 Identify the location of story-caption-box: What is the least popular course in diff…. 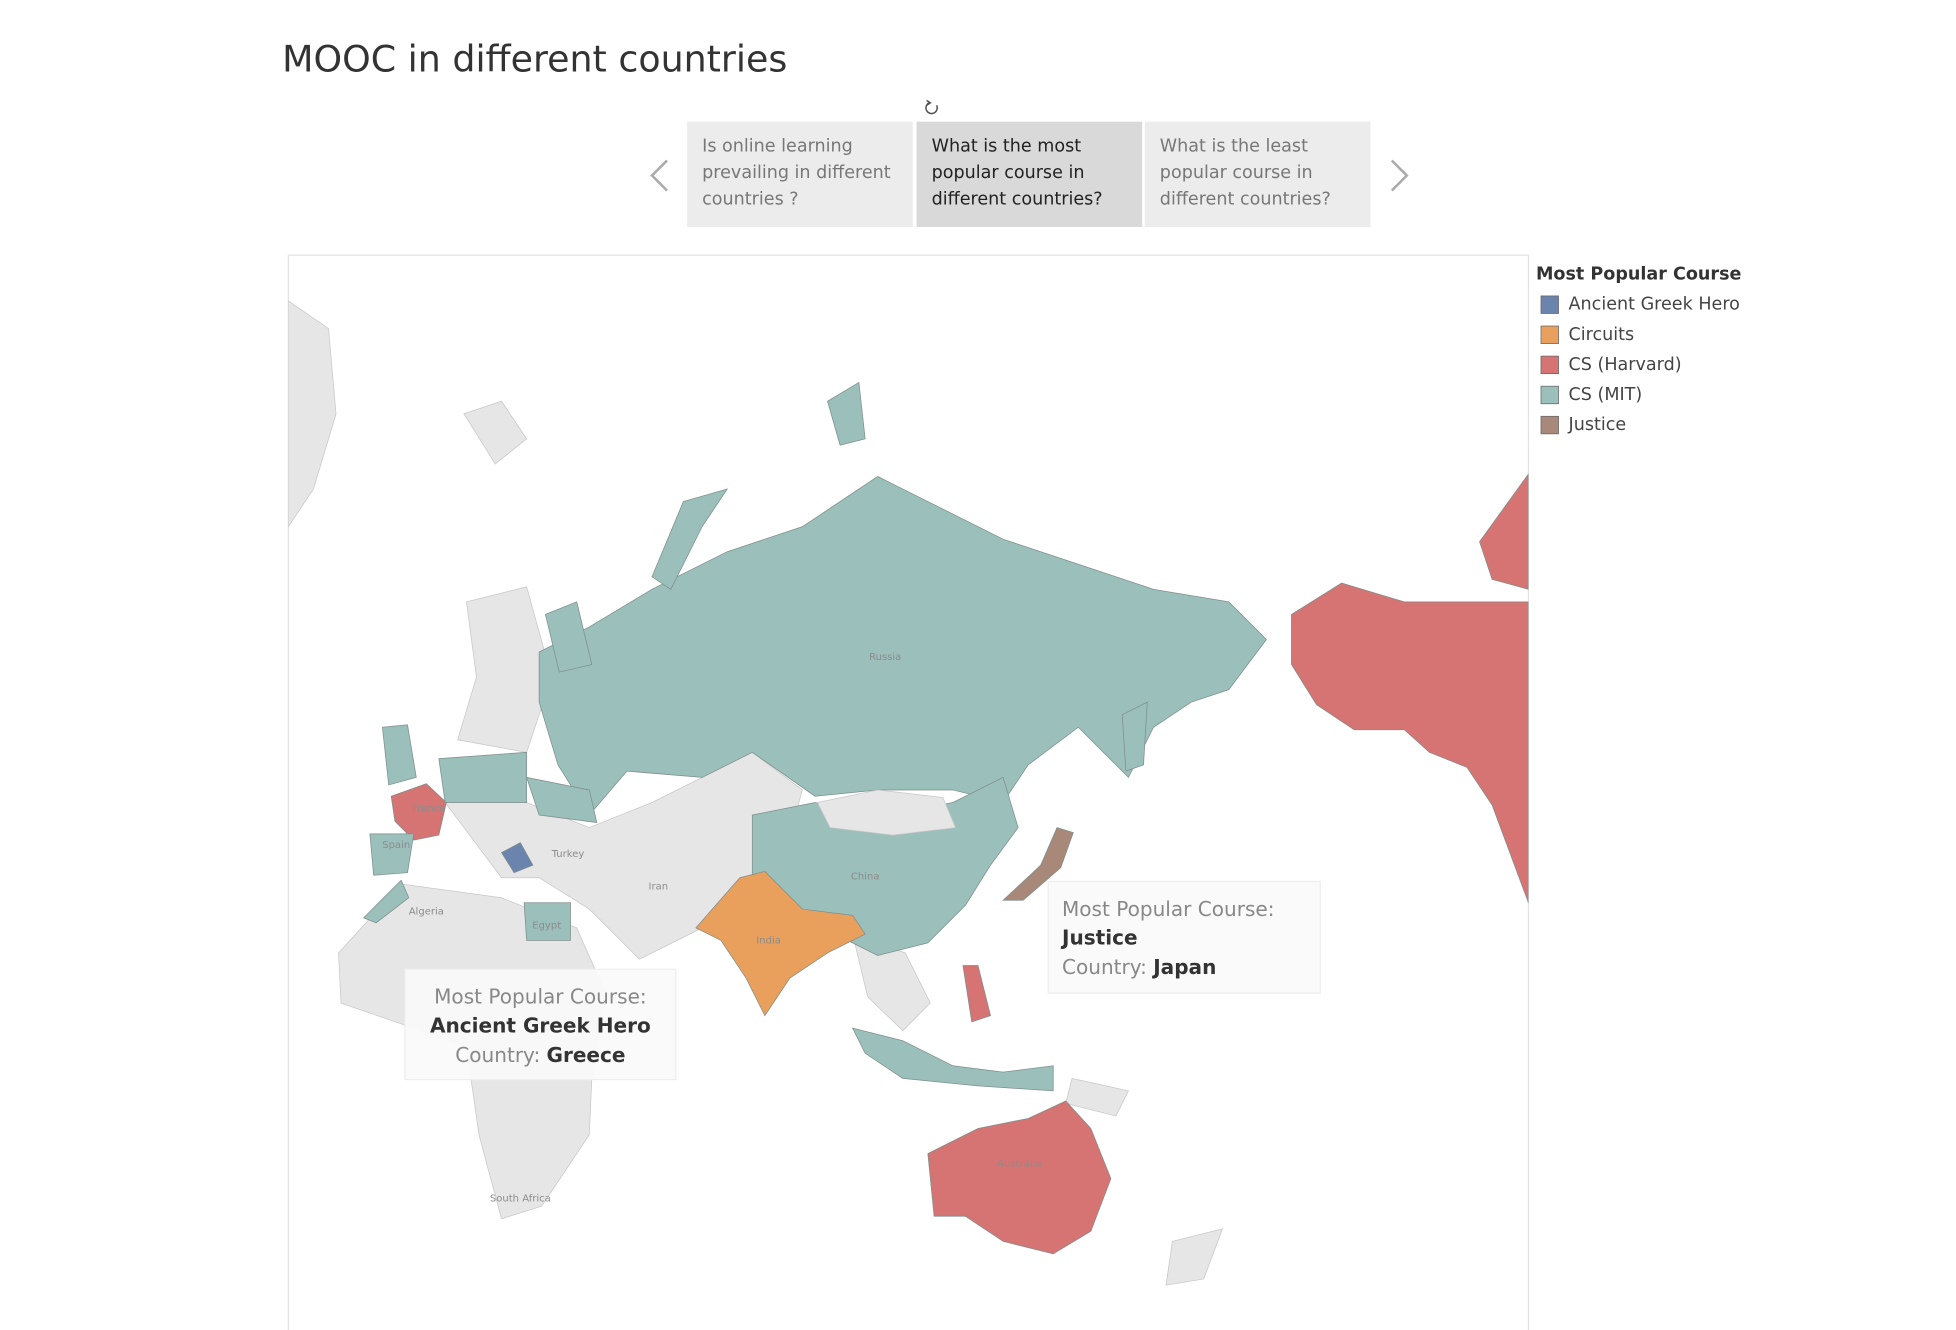
(1245, 173).